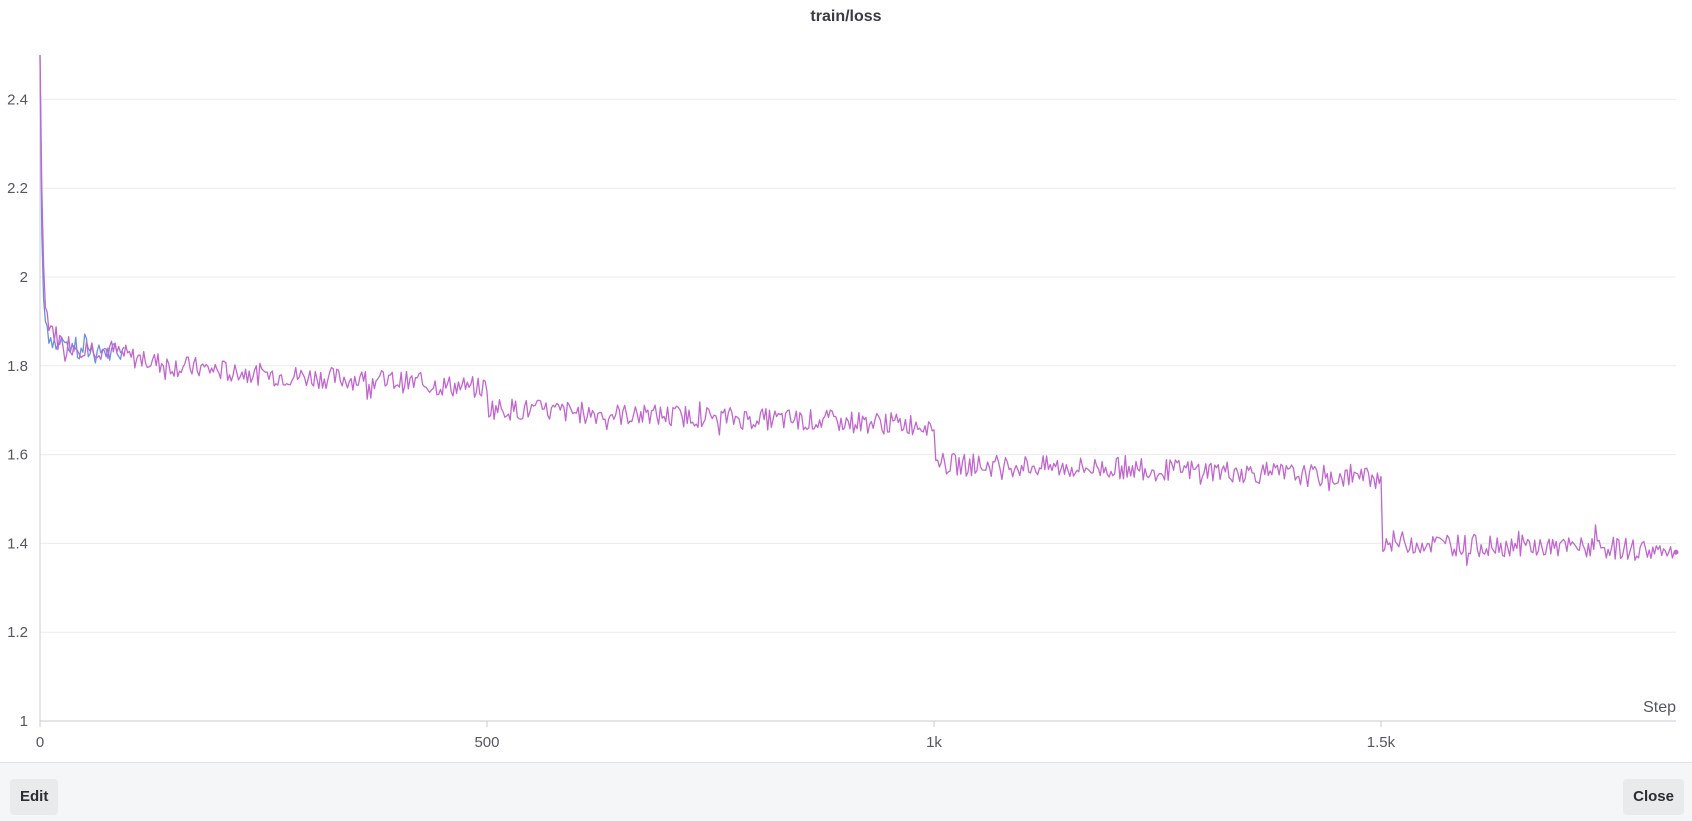  Describe the element at coordinates (1659, 707) in the screenshot. I see `x-axis-label: Step` at that location.